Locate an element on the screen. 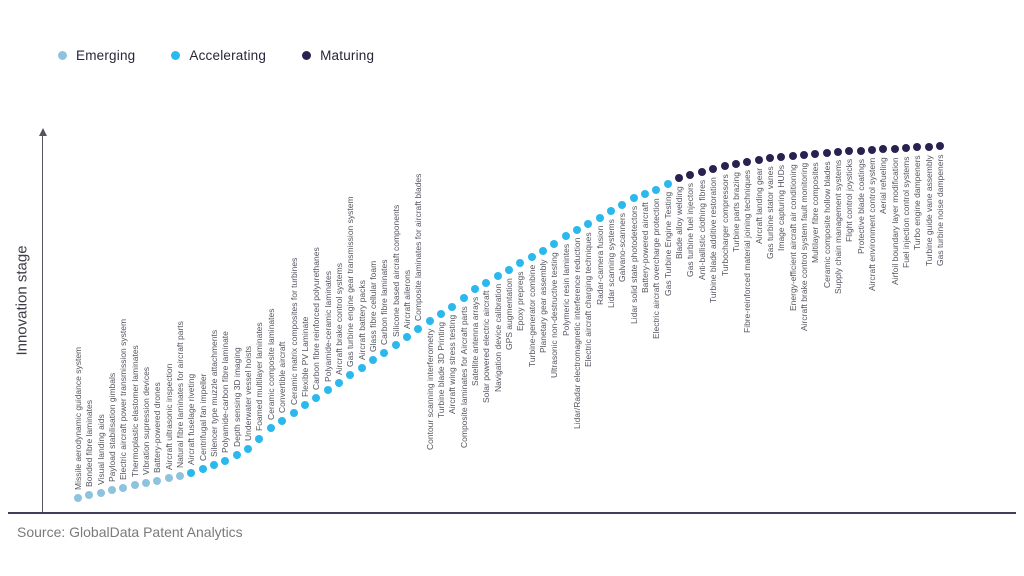  data-point-label: Payload stabilisation gimbals is located at coordinates (112, 427).